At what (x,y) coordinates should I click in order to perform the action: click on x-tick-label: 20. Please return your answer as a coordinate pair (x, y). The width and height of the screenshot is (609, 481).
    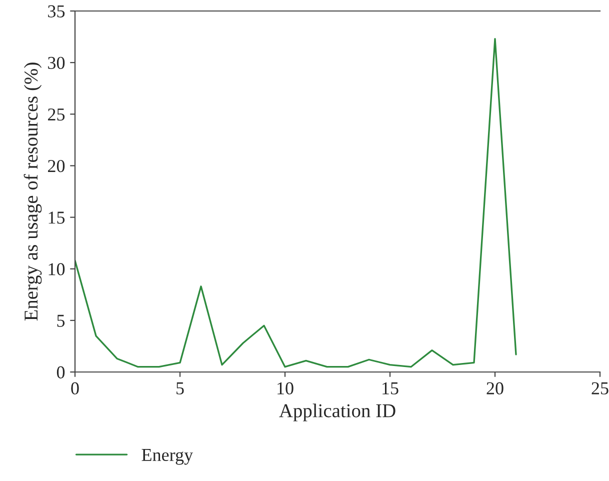
    Looking at the image, I should click on (495, 388).